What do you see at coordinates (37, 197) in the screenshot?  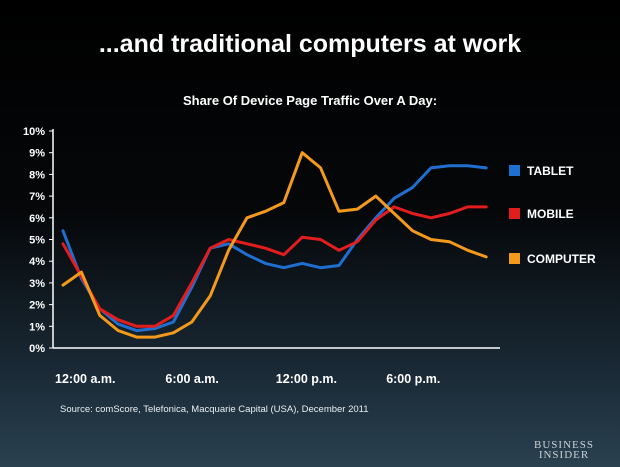 I see `y-tick-label: 7%` at bounding box center [37, 197].